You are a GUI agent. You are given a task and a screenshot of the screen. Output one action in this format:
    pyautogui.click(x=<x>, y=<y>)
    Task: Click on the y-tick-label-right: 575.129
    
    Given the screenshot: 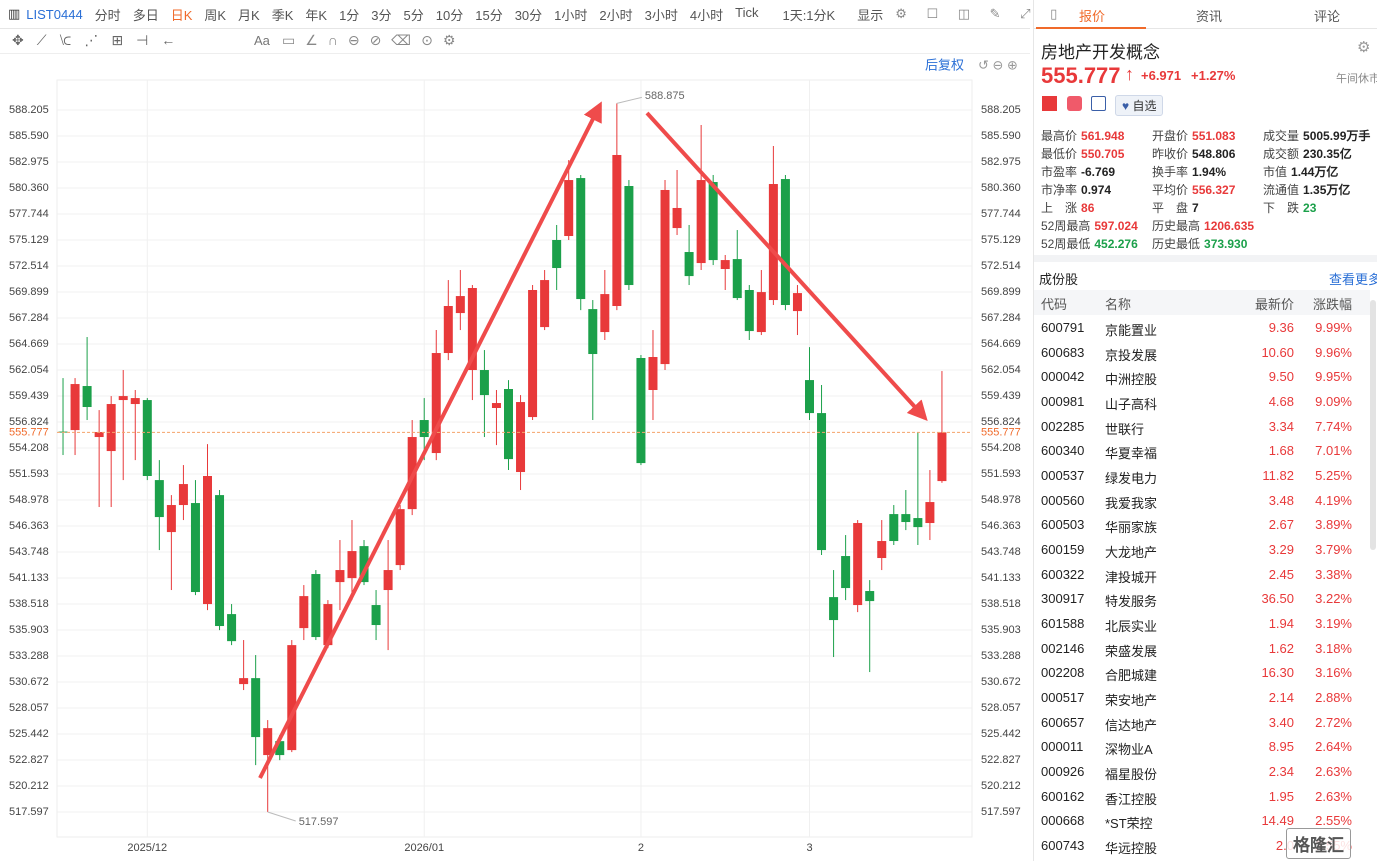 What is the action you would take?
    pyautogui.click(x=1001, y=240)
    